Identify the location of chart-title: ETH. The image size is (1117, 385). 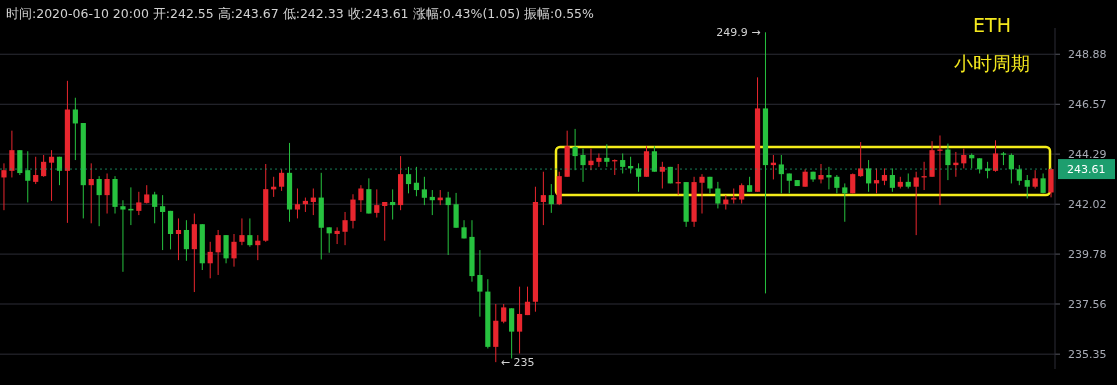
(992, 25).